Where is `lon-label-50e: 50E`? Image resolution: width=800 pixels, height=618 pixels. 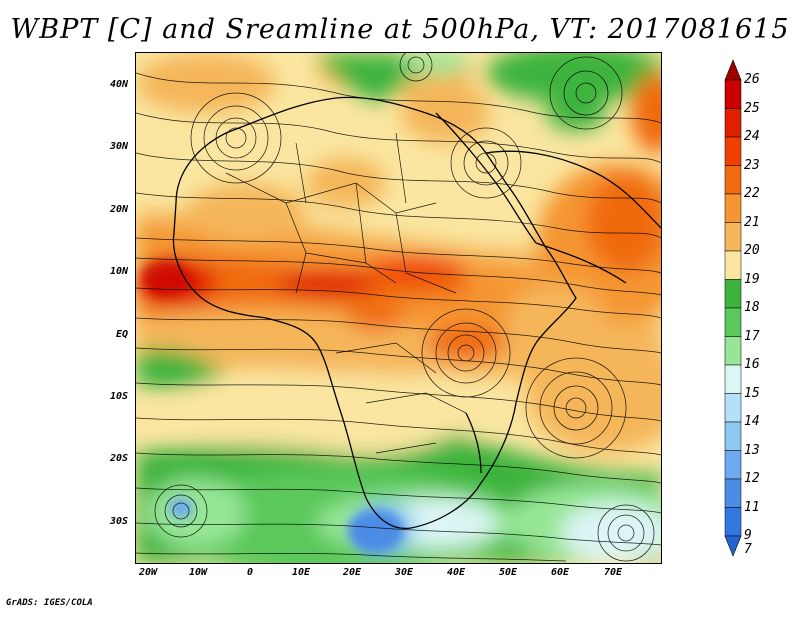 lon-label-50e: 50E is located at coordinates (508, 572).